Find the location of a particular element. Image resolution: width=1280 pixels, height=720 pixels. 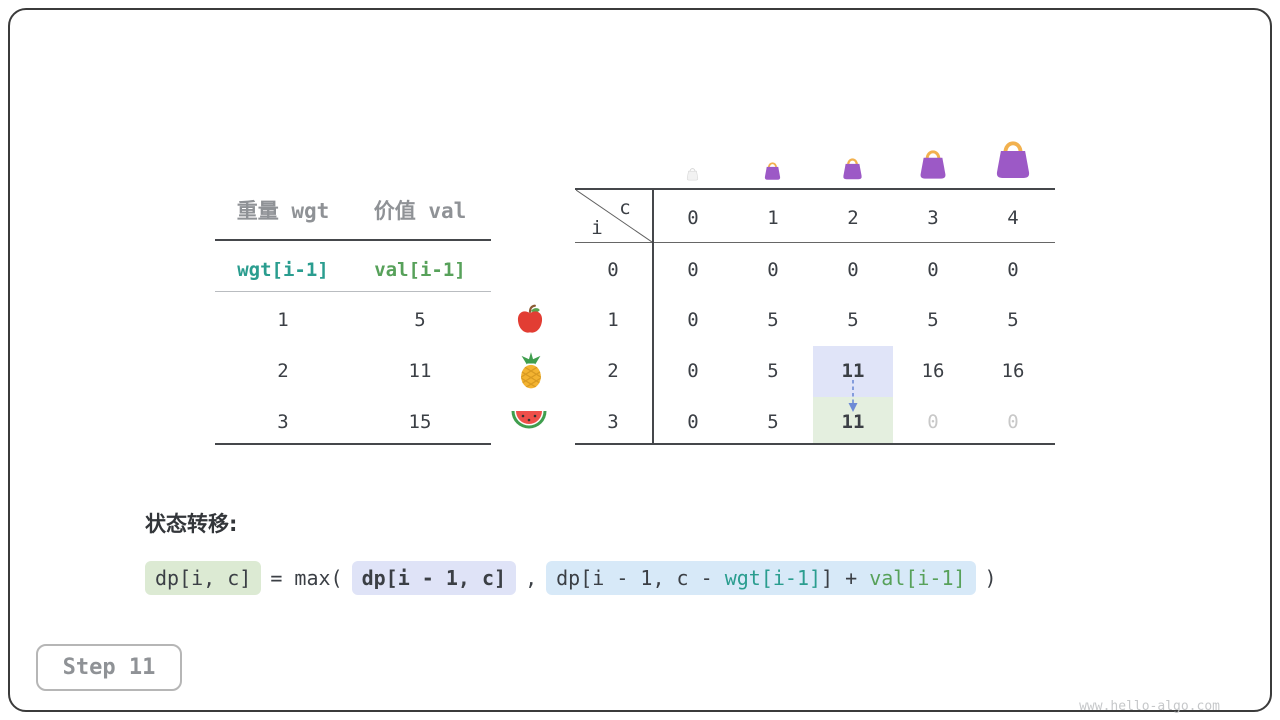

items-header-value: 价值 val is located at coordinates (420, 211).